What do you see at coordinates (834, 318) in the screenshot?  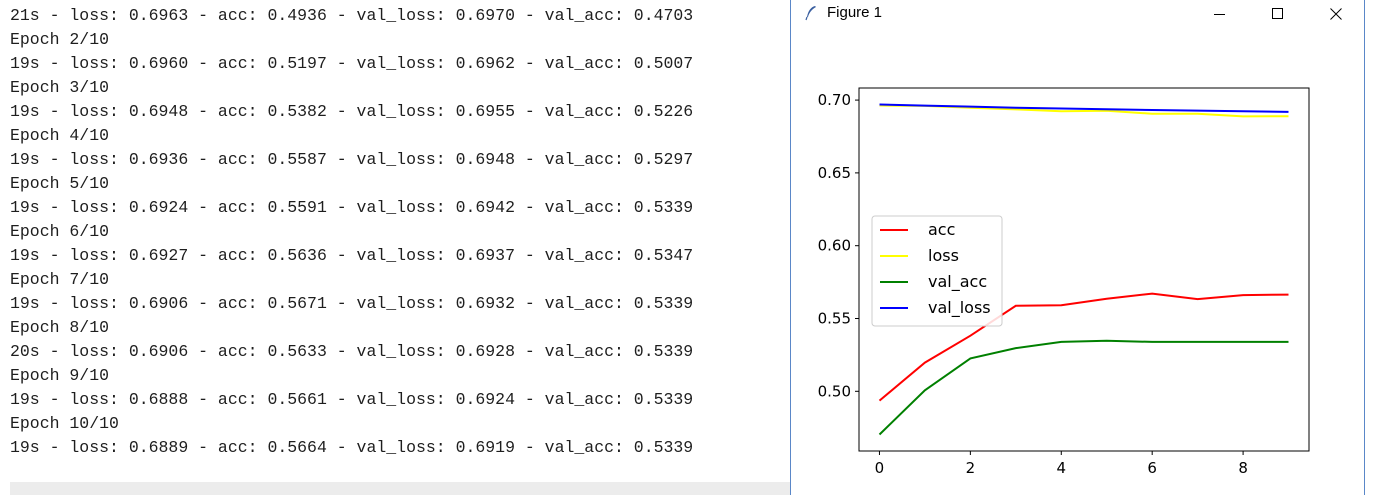 I see `y-tick-label: 0.55` at bounding box center [834, 318].